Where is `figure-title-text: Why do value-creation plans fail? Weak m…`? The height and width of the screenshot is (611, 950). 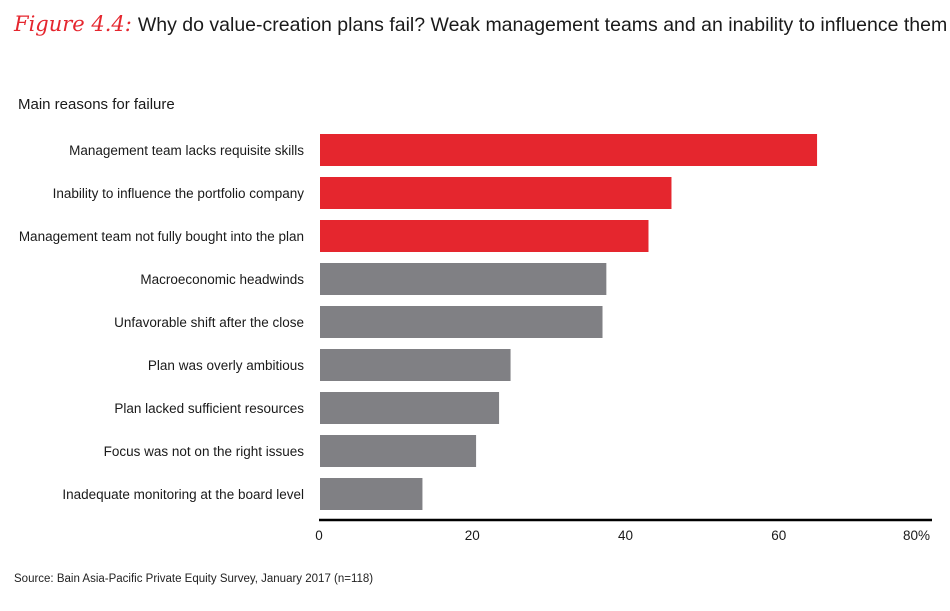 figure-title-text: Why do value-creation plans fail? Weak m… is located at coordinates (542, 25).